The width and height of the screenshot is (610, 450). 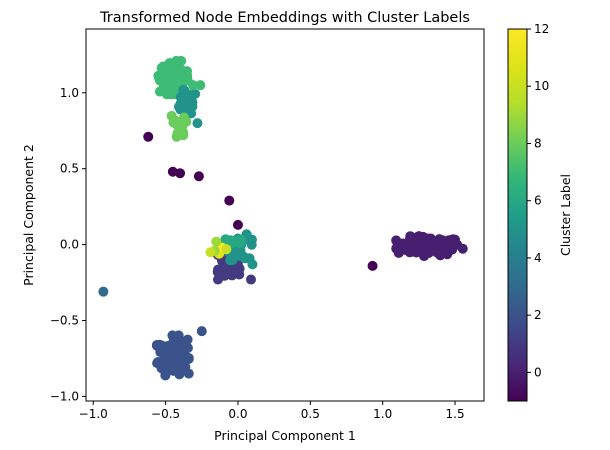 What do you see at coordinates (541, 29) in the screenshot?
I see `colorbar-tick-label: 12` at bounding box center [541, 29].